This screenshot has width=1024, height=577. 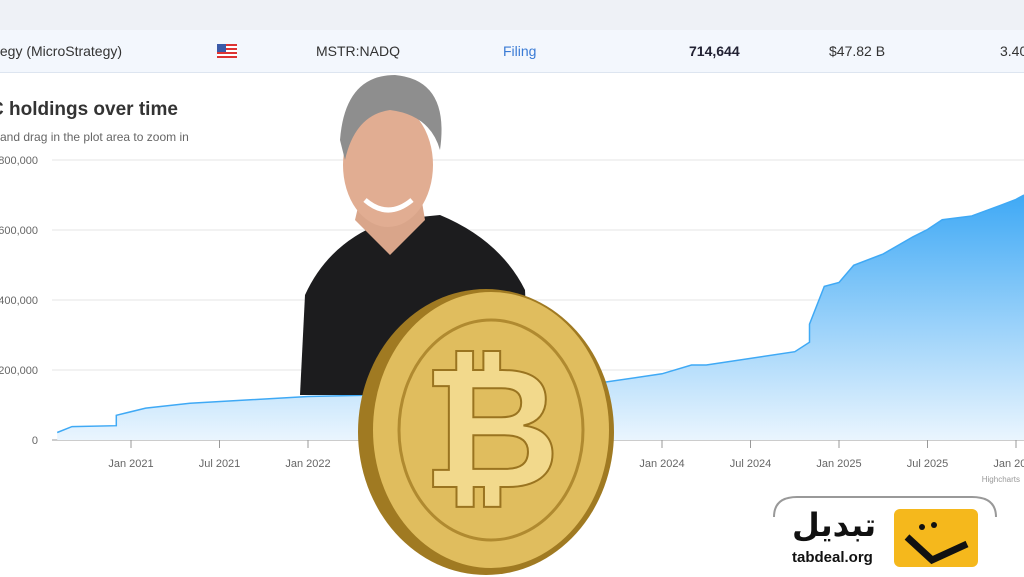 I want to click on btc-holdings: 714,644, so click(x=714, y=51).